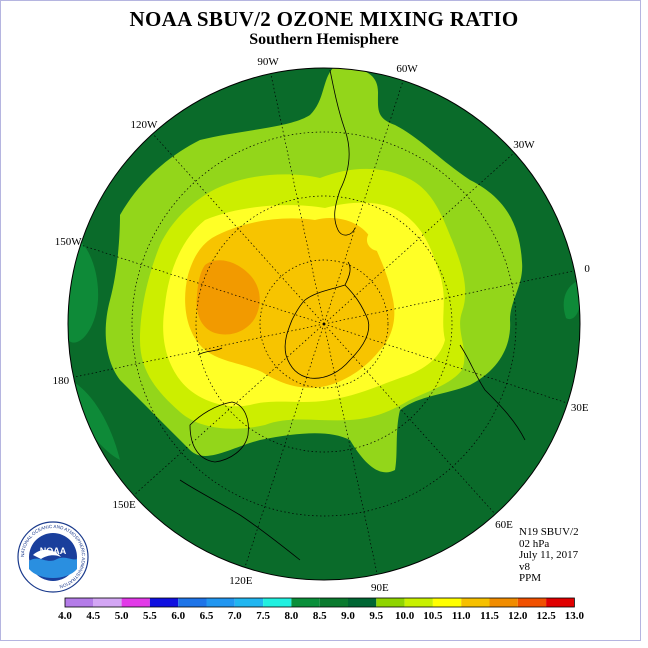 This screenshot has height=648, width=648. Describe the element at coordinates (145, 125) in the screenshot. I see `longitude-label: 120W` at that location.